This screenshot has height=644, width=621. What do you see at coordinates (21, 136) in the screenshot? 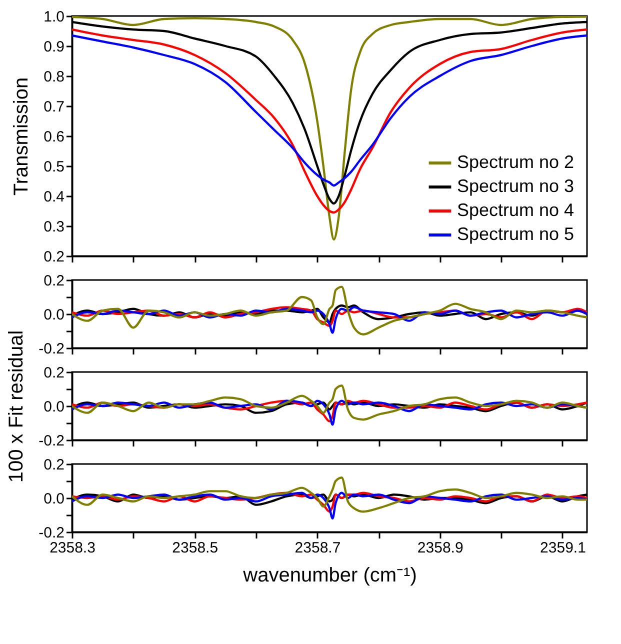
I see `y-axis-title: Transmission` at bounding box center [21, 136].